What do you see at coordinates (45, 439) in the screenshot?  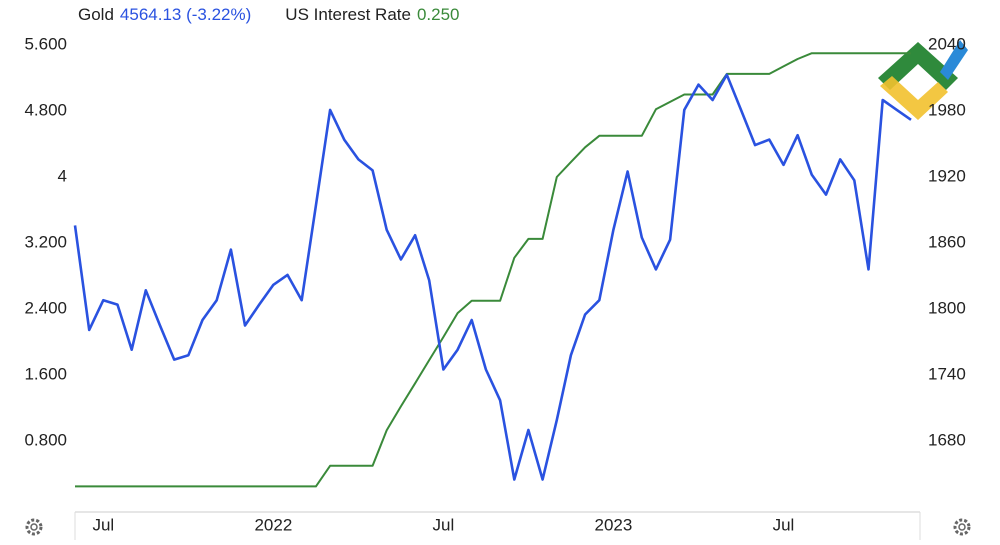 I see `y-tick-label: 0.800` at bounding box center [45, 439].